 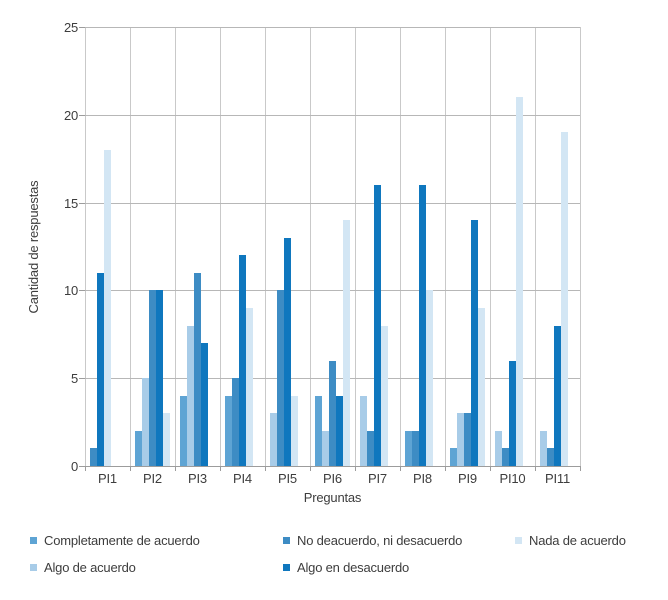 I want to click on x-tick-label: PI5, so click(x=287, y=478).